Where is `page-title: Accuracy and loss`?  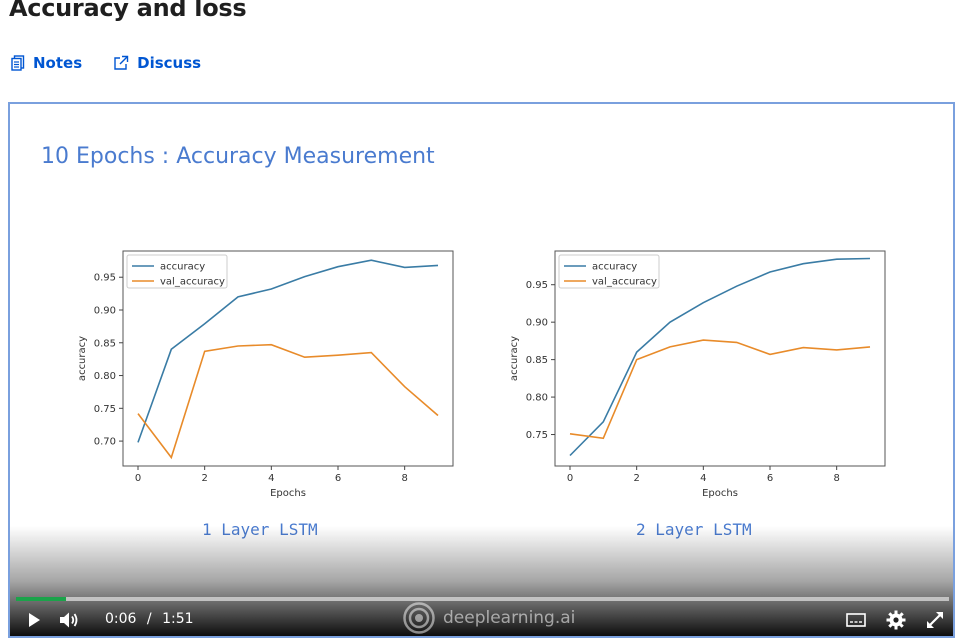
page-title: Accuracy and loss is located at coordinates (128, 11).